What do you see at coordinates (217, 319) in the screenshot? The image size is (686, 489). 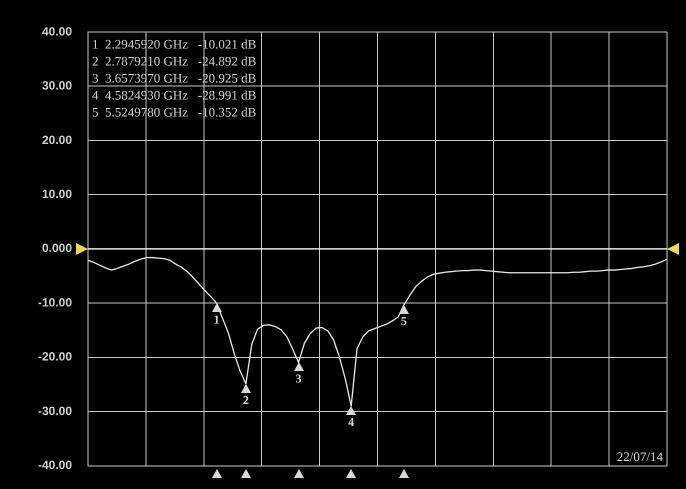 I see `annotation: 1` at bounding box center [217, 319].